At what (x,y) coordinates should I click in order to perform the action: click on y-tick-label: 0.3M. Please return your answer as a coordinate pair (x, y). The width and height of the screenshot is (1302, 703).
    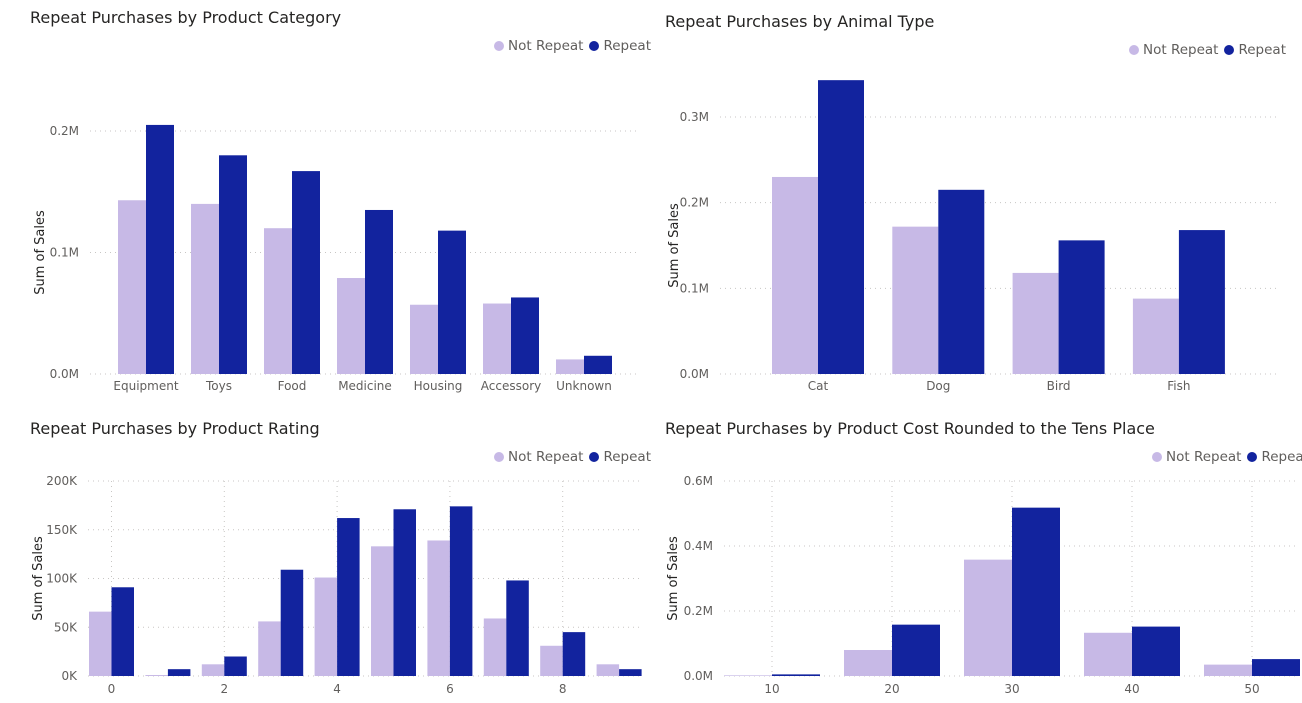
    Looking at the image, I should click on (694, 117).